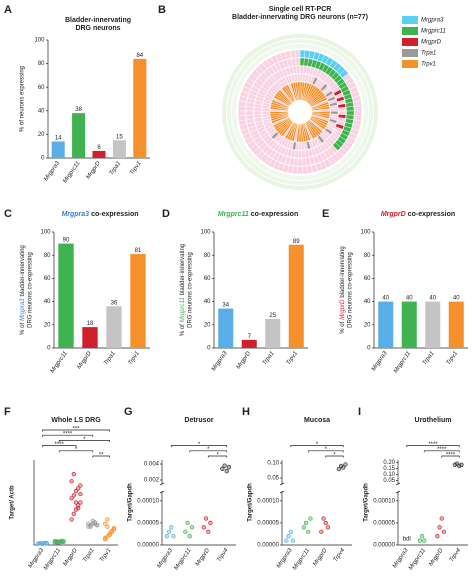 This screenshot has height=579, width=474. I want to click on y-axis-label: DRG neurons co-expressing, so click(31, 290).